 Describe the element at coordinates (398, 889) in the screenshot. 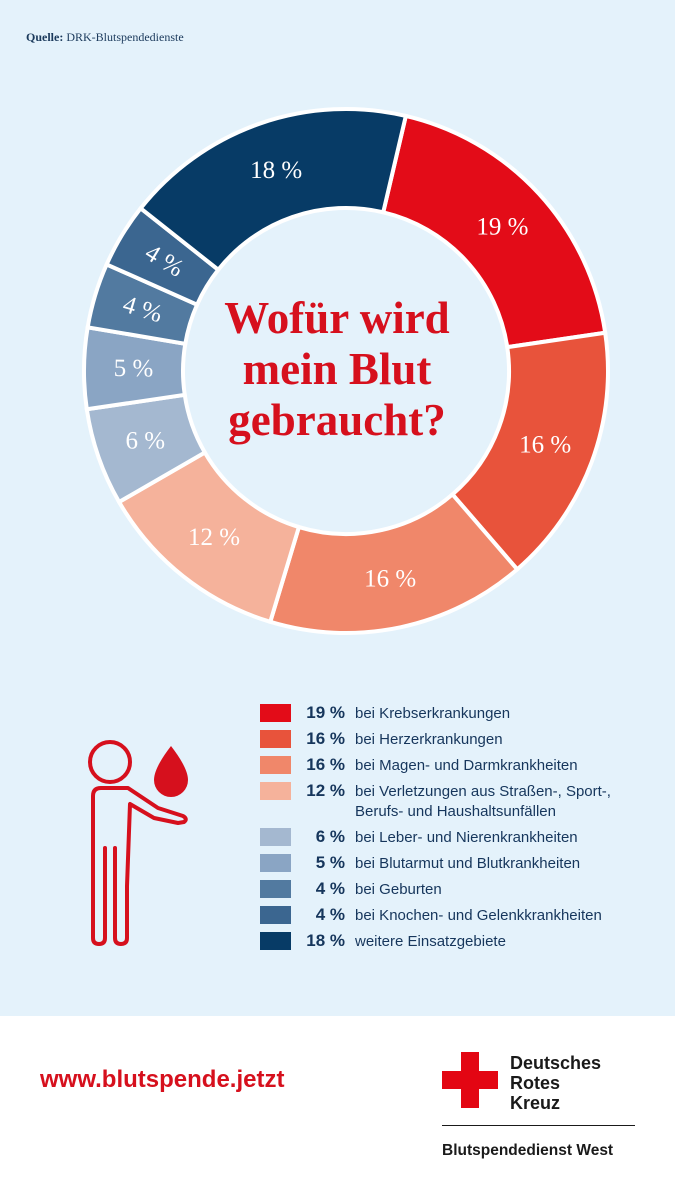

I see `legend-text: bei Geburten` at that location.